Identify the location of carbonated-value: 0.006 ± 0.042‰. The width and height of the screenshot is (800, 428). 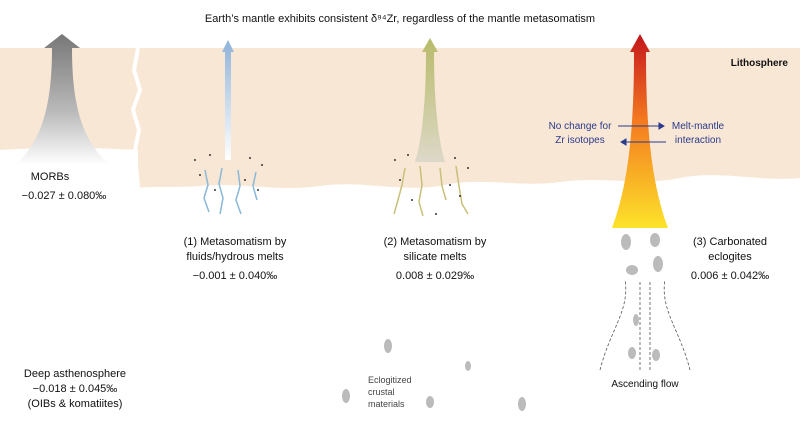
(730, 276).